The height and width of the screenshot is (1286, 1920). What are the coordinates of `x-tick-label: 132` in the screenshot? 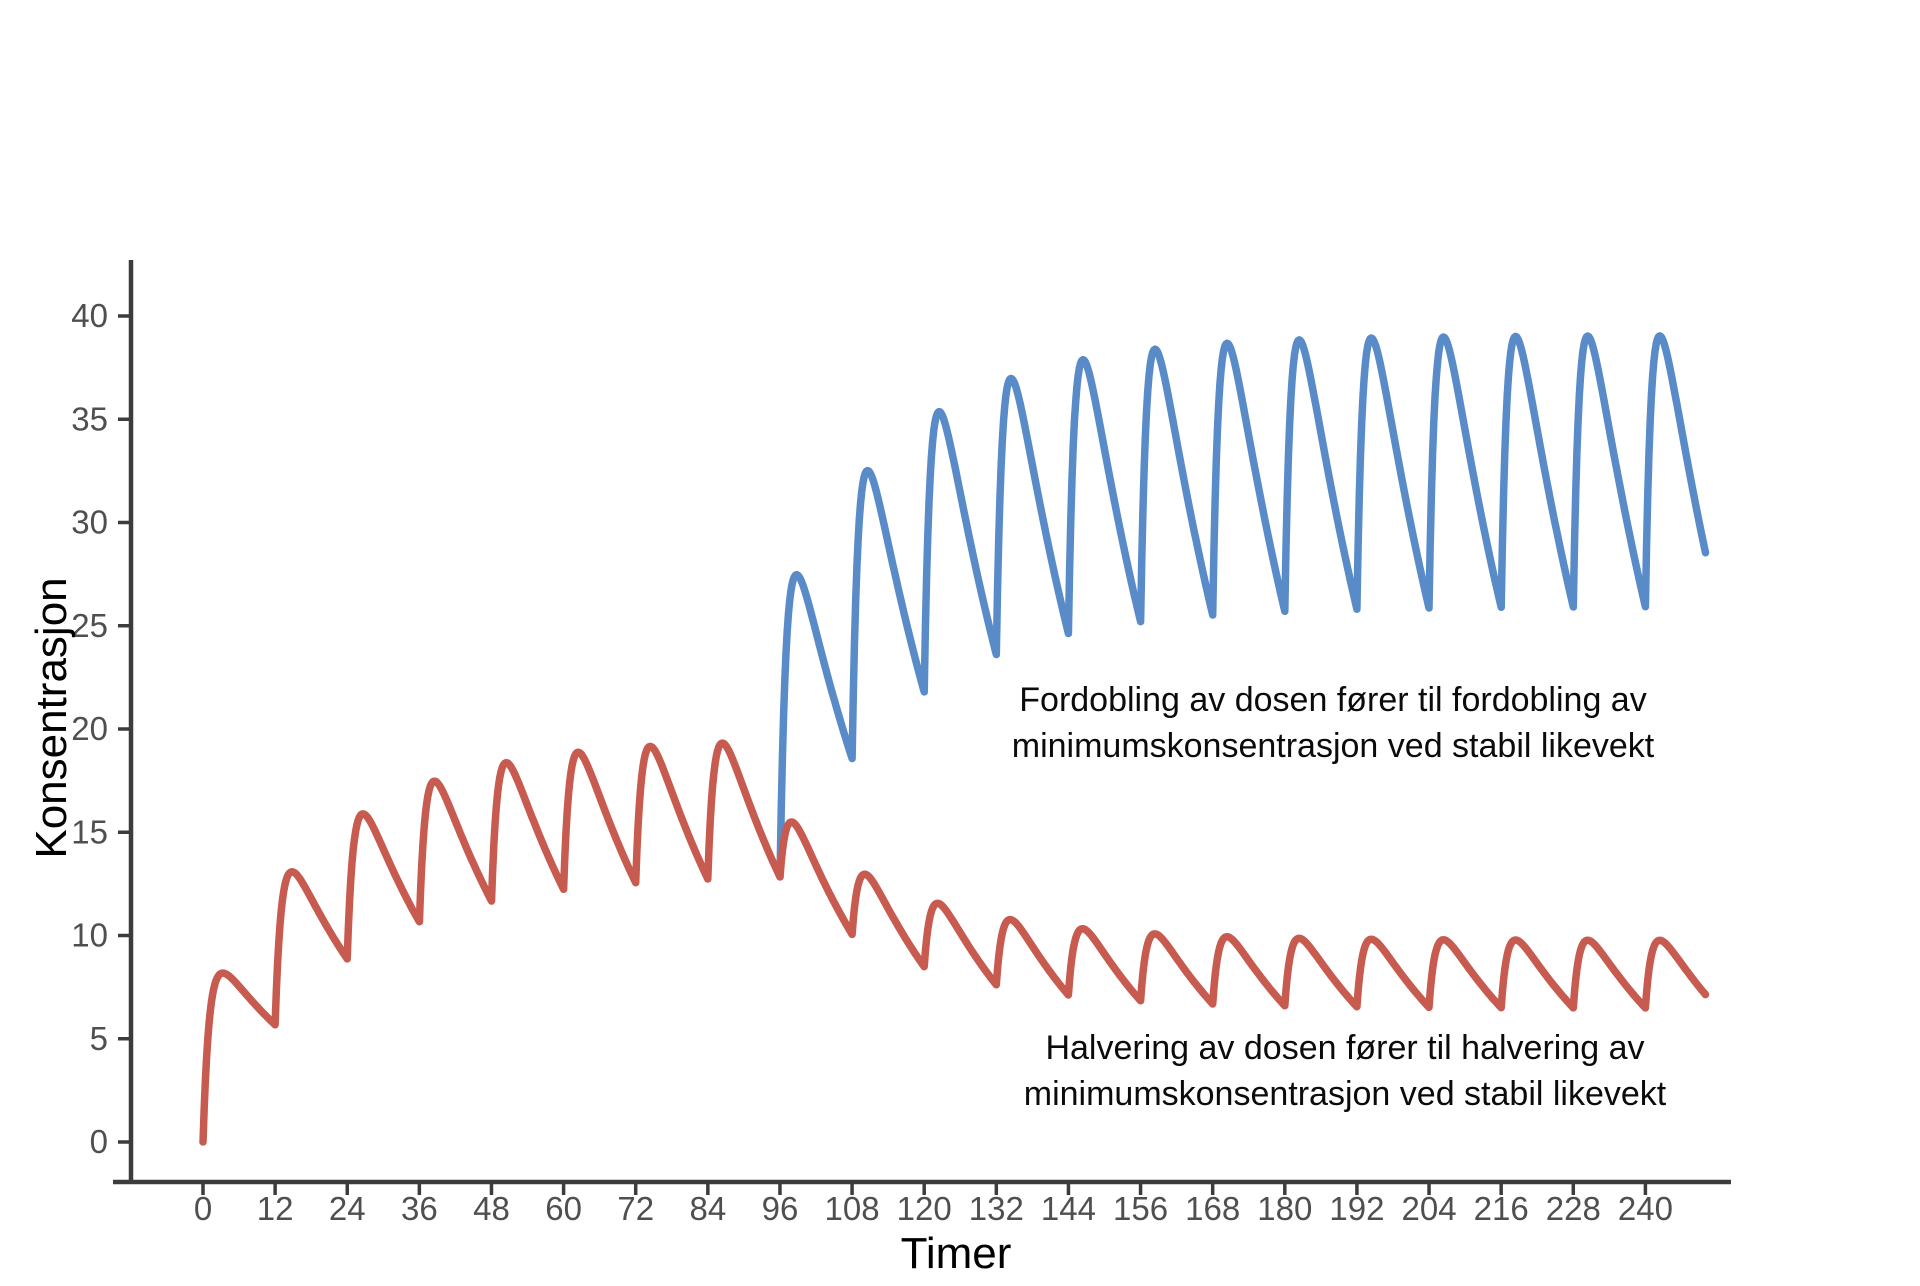 It's located at (996, 1208).